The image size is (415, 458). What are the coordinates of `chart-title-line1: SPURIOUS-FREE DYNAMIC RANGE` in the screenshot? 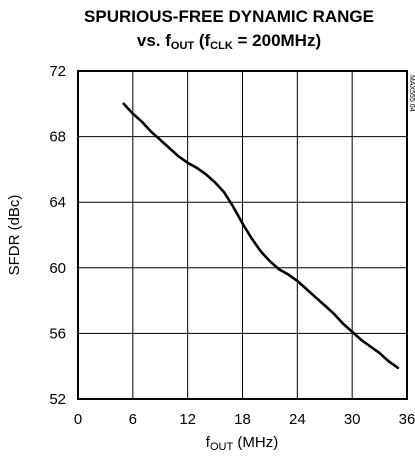 It's located at (229, 16).